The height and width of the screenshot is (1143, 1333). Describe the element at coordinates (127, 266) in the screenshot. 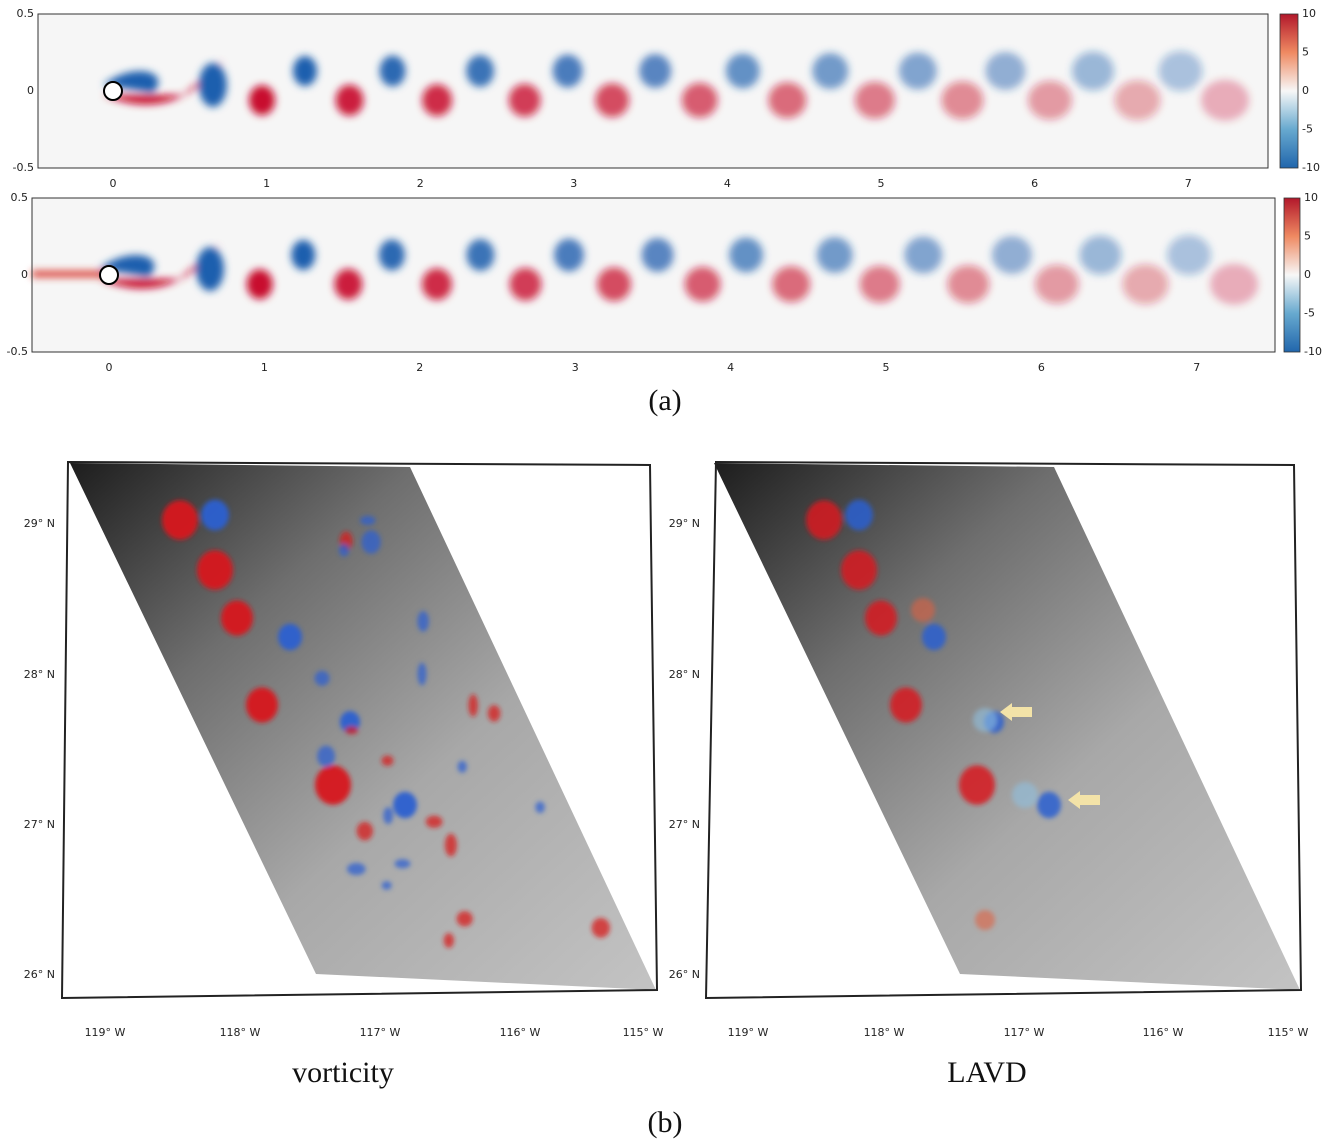

I see `wake-blue` at that location.